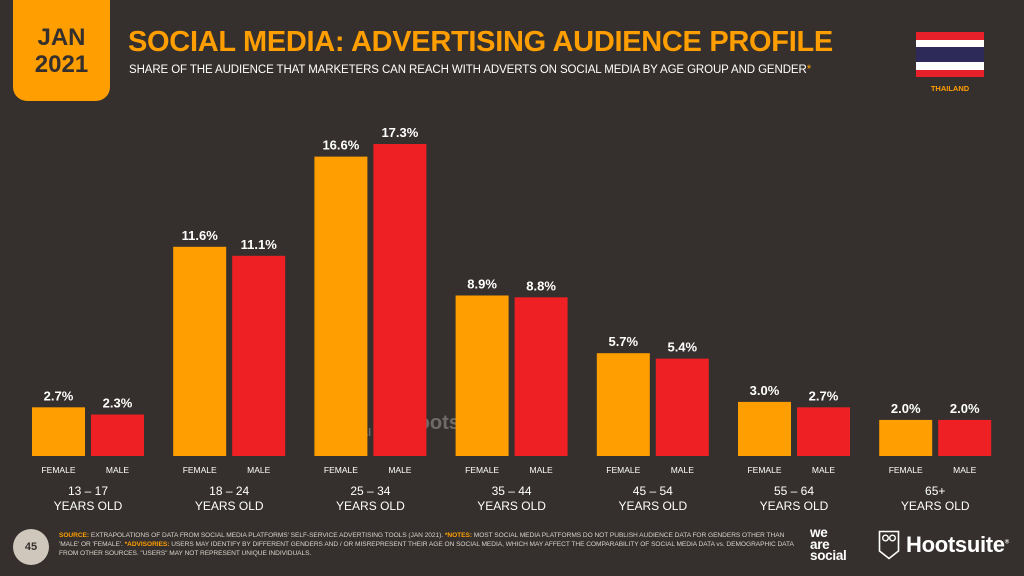  I want to click on age-group-label: 35 – 44, so click(512, 491).